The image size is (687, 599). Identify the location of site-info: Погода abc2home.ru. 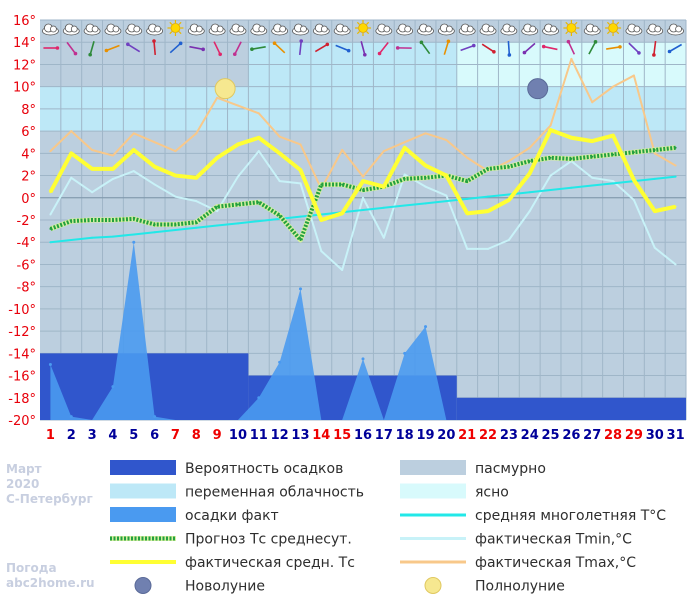
(50, 576).